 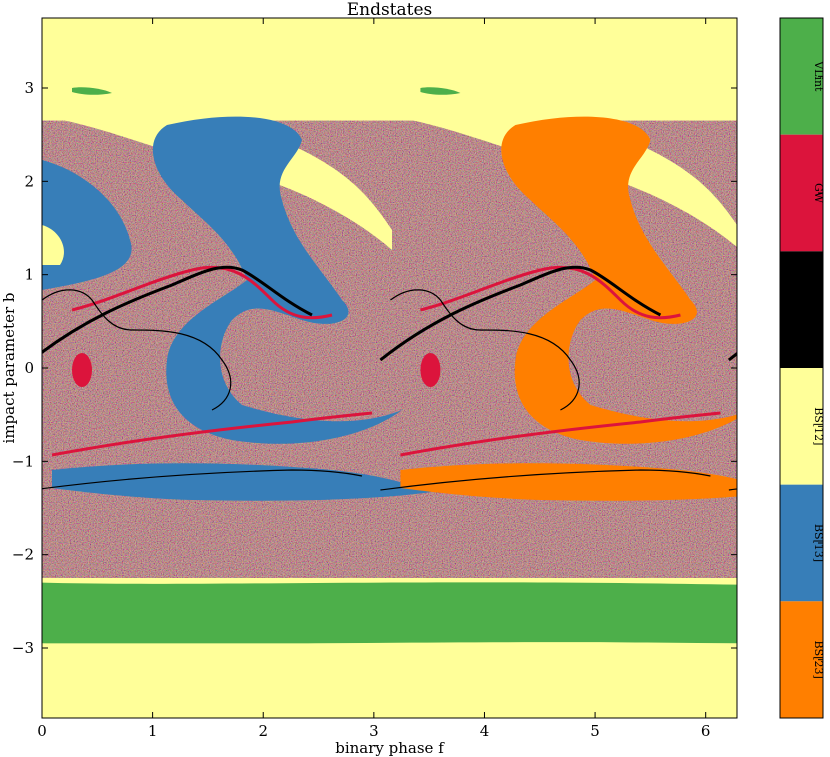 I want to click on x-tick-label: 2, so click(x=263, y=731).